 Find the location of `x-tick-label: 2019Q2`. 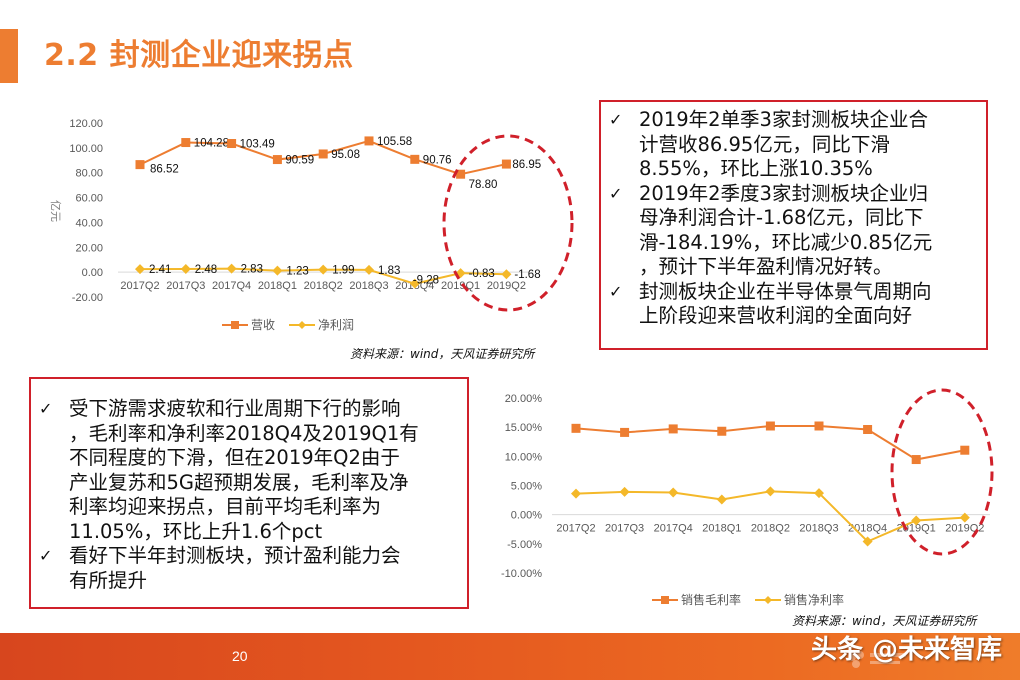

x-tick-label: 2019Q2 is located at coordinates (964, 529).